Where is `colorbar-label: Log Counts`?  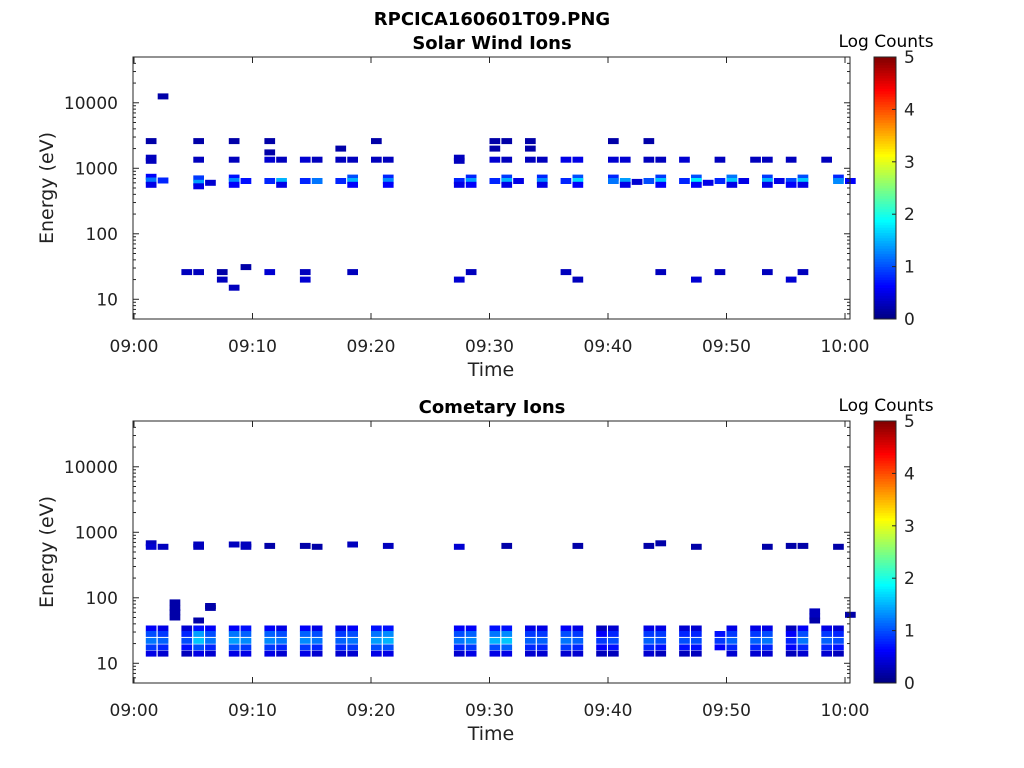 colorbar-label: Log Counts is located at coordinates (885, 42).